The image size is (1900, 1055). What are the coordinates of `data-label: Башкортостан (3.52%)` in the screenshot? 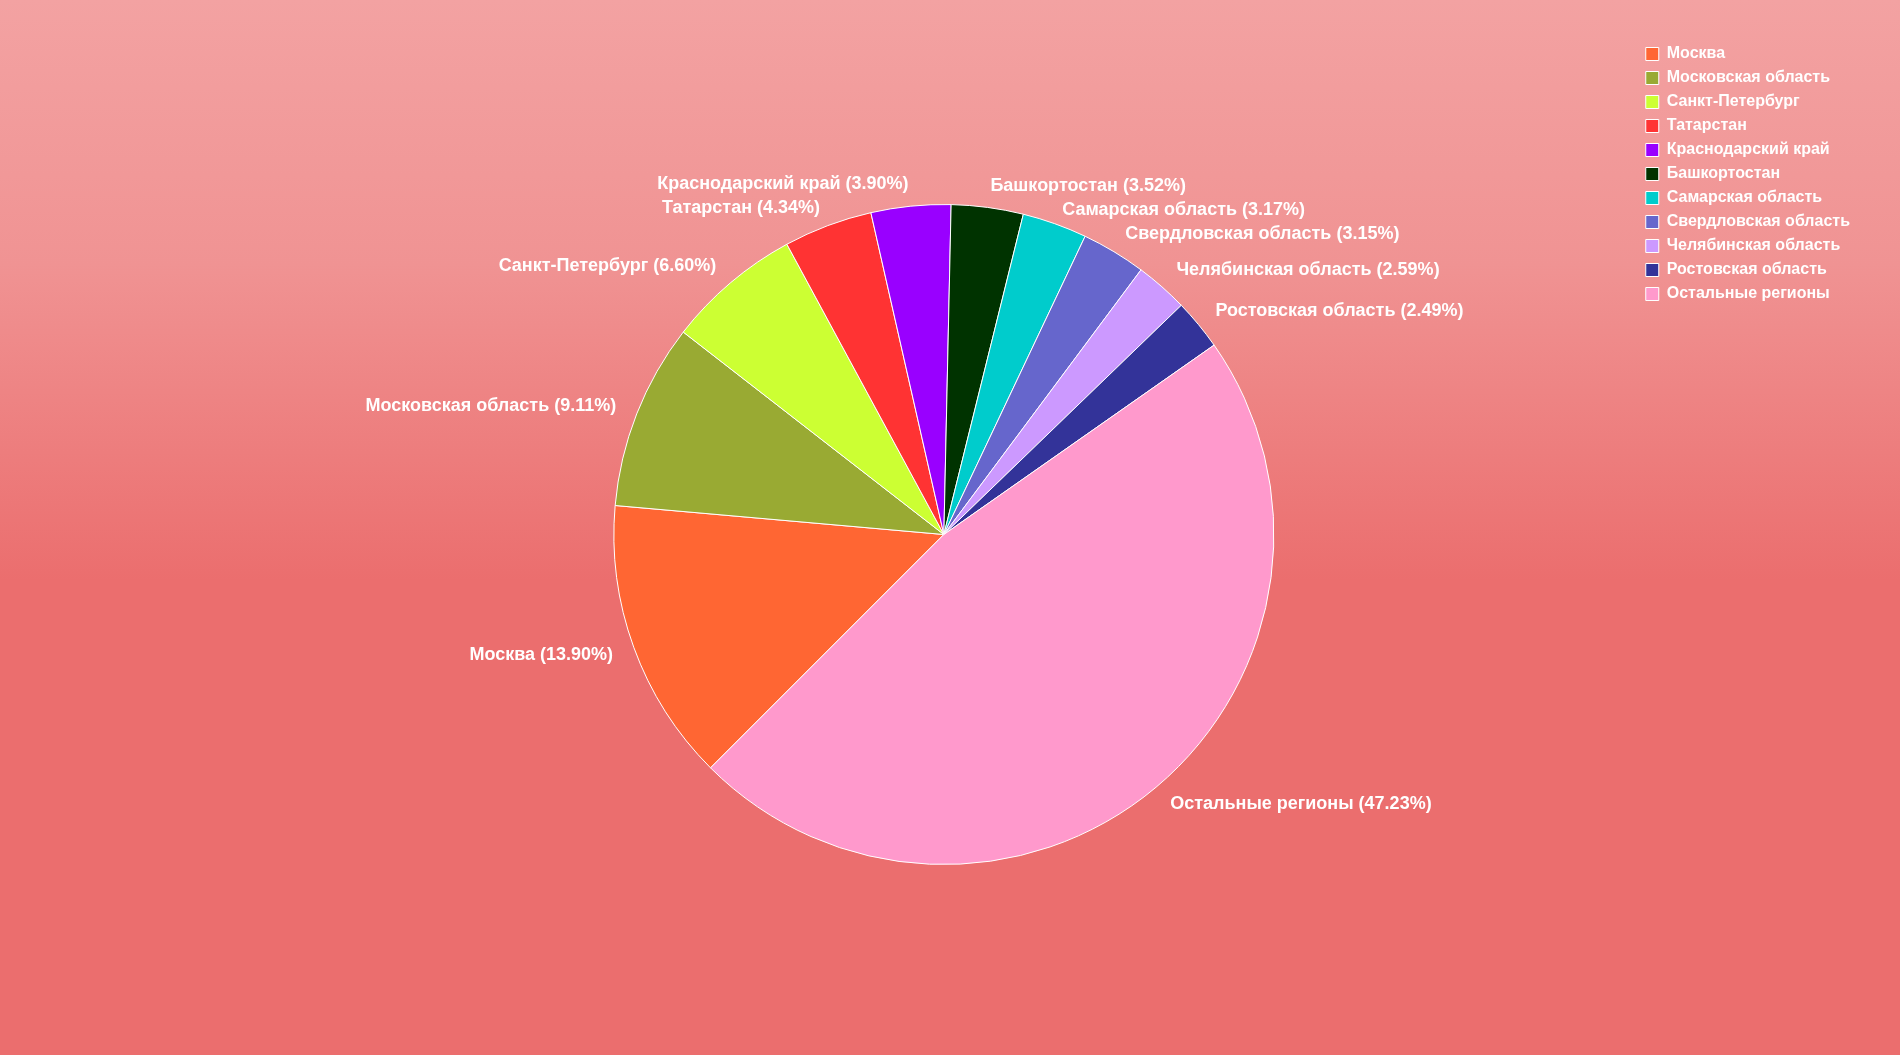 It's located at (1088, 184).